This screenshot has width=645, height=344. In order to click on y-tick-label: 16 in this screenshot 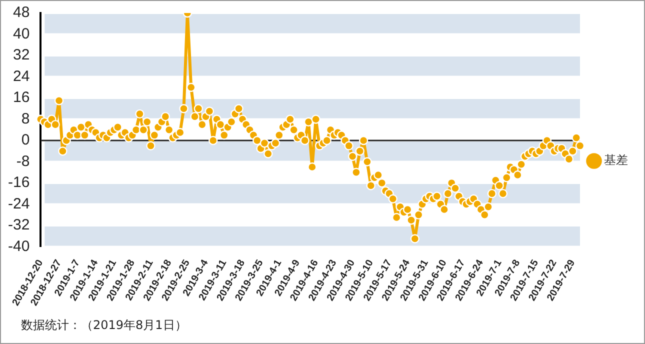, I will do `click(21, 97)`.